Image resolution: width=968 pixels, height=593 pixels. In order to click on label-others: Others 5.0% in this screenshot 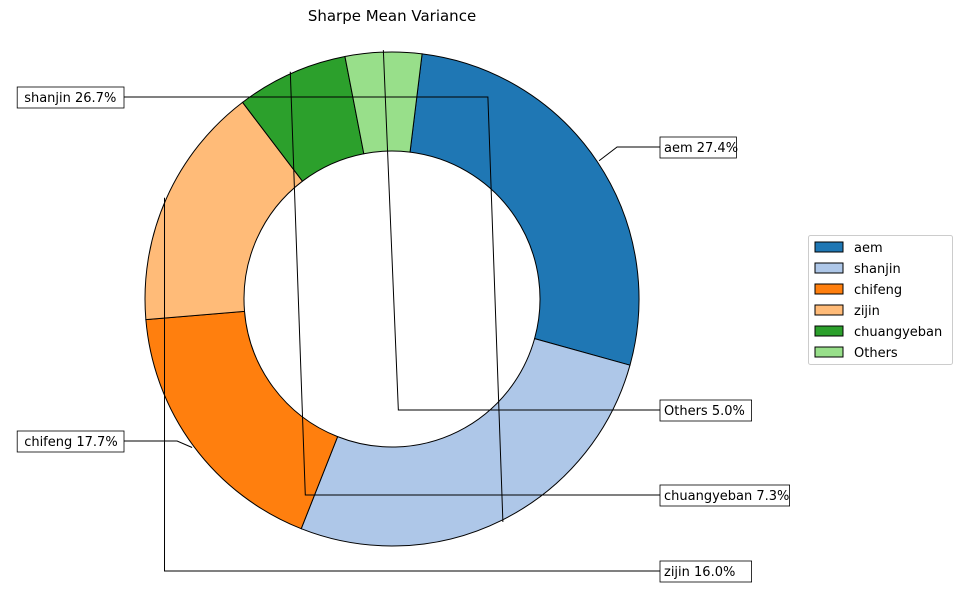, I will do `click(704, 411)`.